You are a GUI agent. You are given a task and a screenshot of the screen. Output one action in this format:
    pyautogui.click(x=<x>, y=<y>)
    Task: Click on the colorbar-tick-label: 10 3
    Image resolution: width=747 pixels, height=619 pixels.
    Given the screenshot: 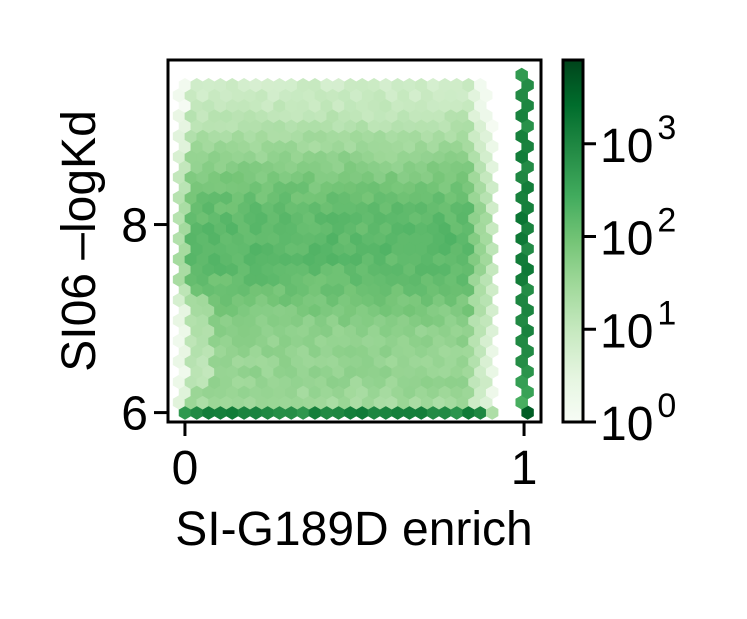 What is the action you would take?
    pyautogui.click(x=638, y=141)
    